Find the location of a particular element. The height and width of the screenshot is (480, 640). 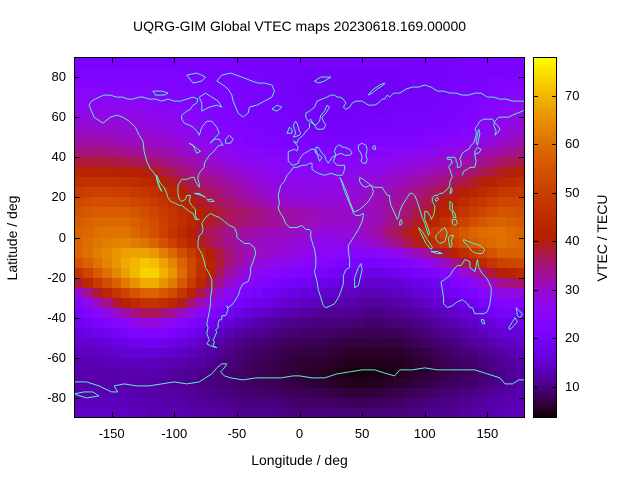

y-tick-label: 80 is located at coordinates (58, 77).